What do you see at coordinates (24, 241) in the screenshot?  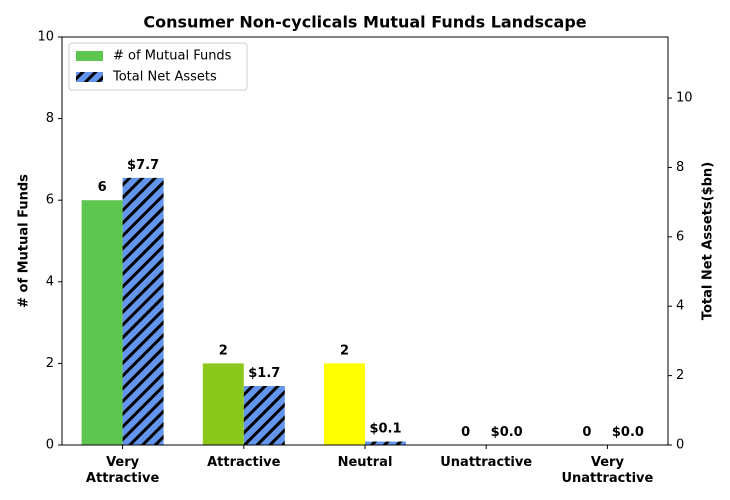 I see `y-axis-label: # of Mutual Funds` at bounding box center [24, 241].